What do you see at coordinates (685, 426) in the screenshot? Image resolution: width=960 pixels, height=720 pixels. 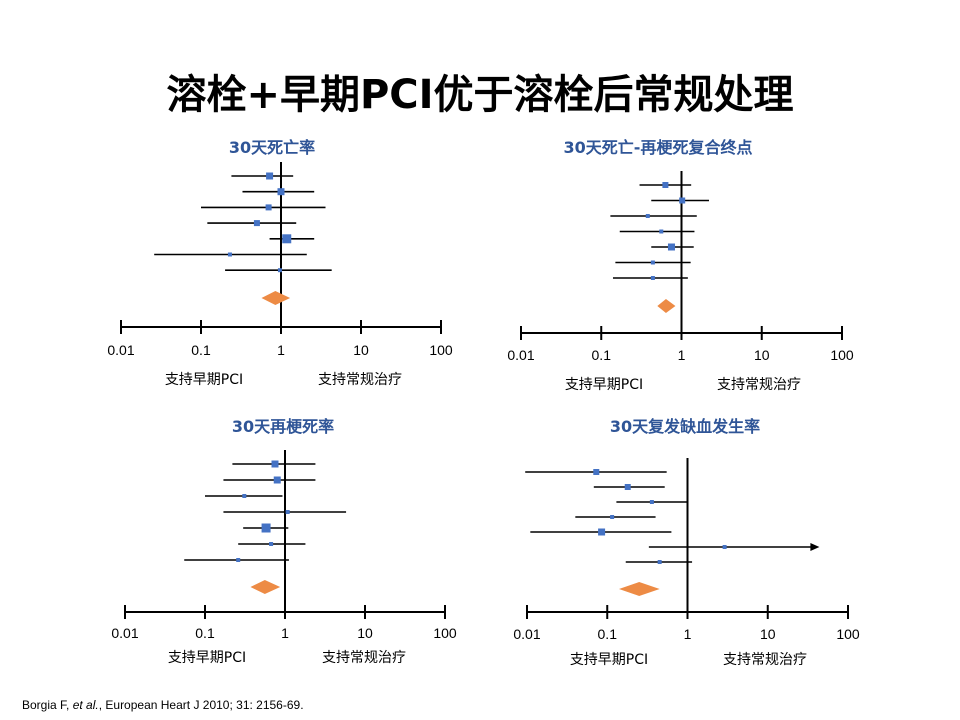 I see `panel-title: 30天复发缺血发生率` at bounding box center [685, 426].